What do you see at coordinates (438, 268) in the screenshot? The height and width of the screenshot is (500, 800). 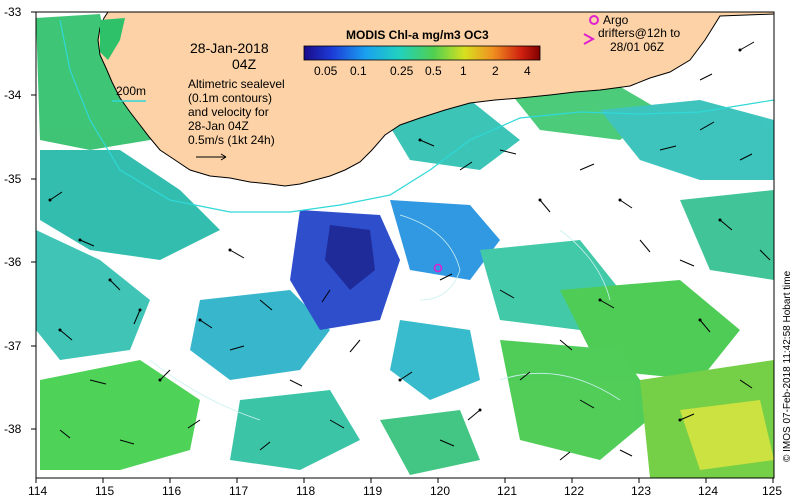 I see `argo-float-marker` at bounding box center [438, 268].